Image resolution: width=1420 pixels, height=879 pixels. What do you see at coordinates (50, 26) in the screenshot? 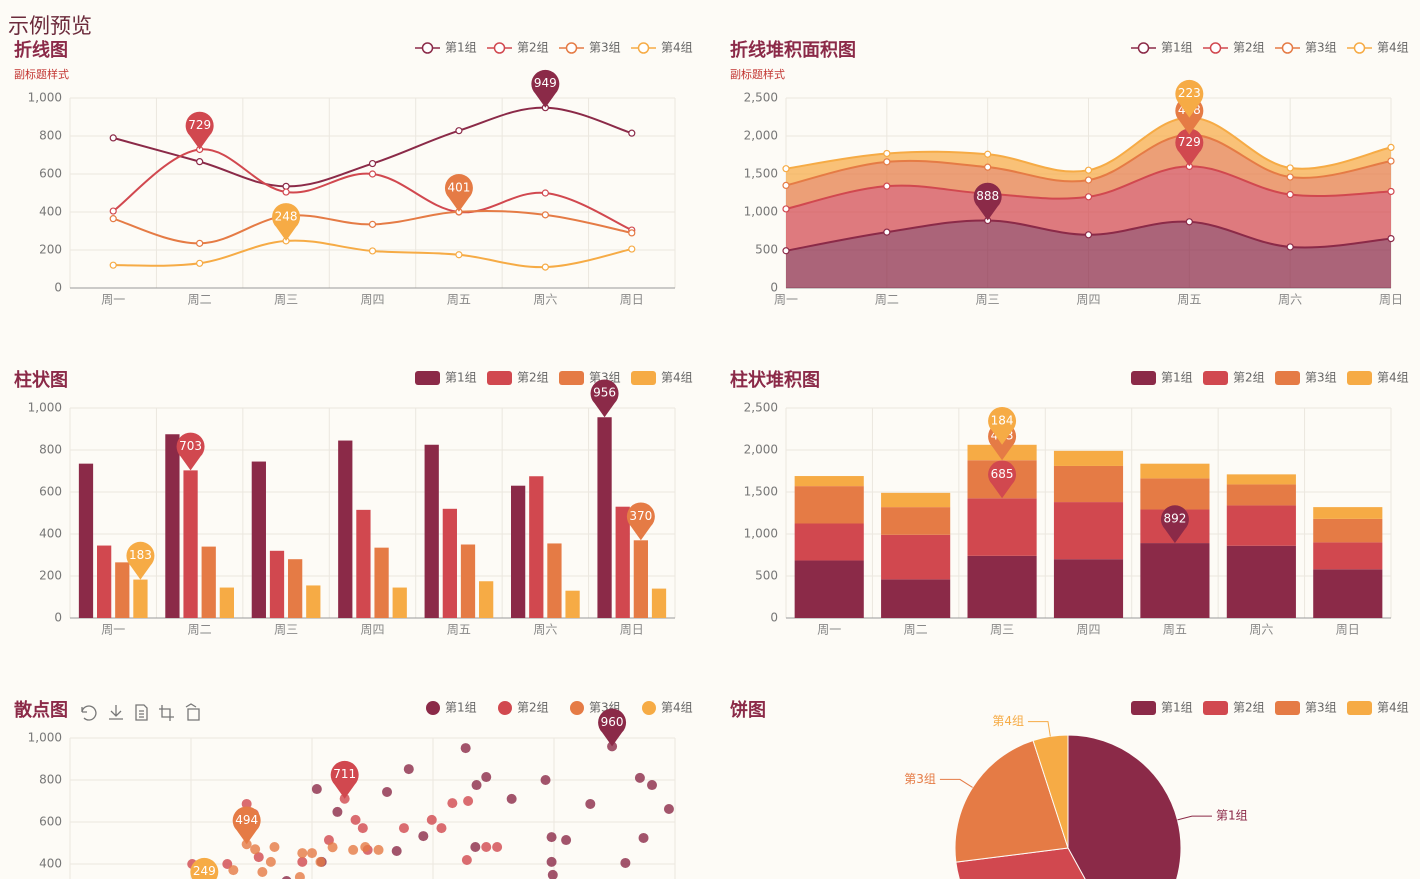
I see `page-title: 示例预览` at bounding box center [50, 26].